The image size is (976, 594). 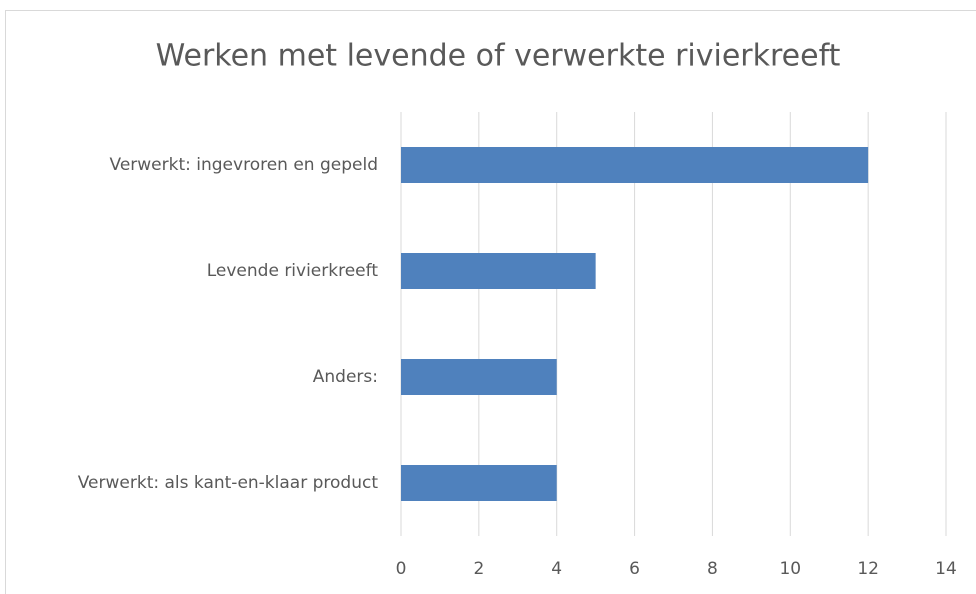 I want to click on x-tick-label: 6, so click(x=634, y=569).